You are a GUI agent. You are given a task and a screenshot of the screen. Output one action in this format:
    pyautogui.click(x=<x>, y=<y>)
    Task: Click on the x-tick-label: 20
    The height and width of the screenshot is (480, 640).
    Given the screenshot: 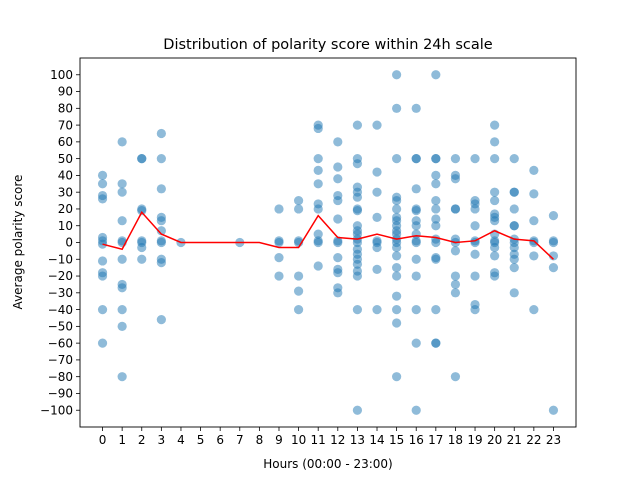 What is the action you would take?
    pyautogui.click(x=494, y=440)
    